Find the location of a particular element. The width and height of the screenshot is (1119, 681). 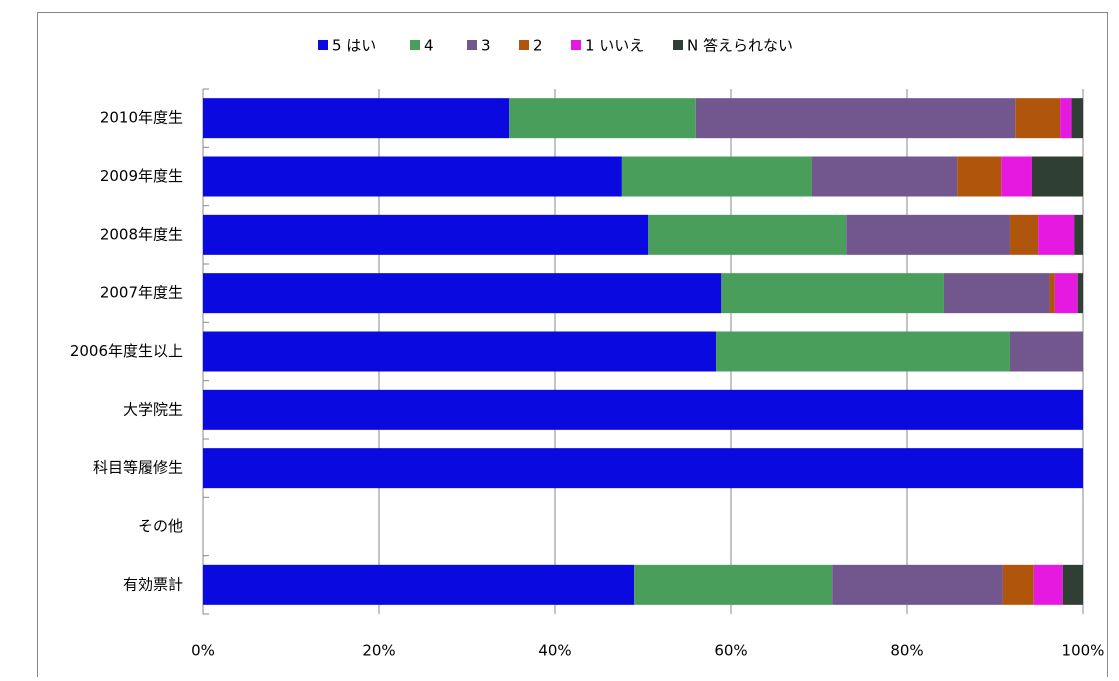

y-tick-label: その他 is located at coordinates (160, 526).